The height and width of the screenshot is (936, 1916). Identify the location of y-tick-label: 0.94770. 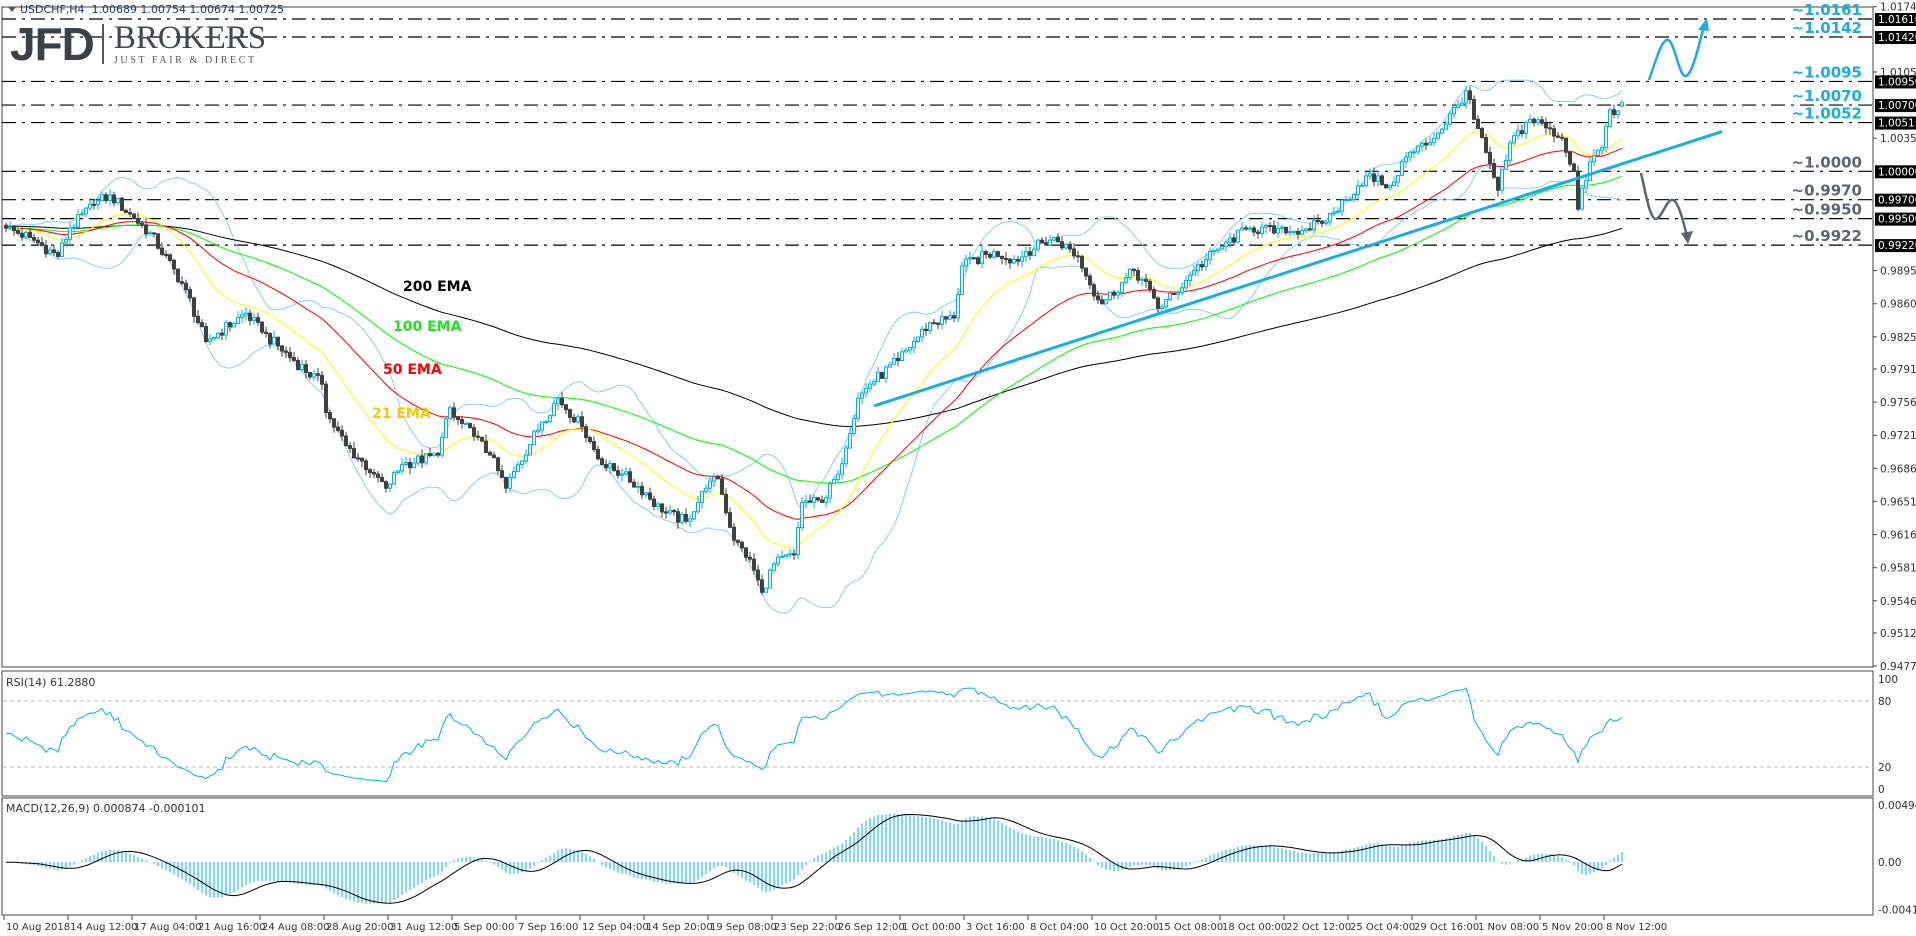
(1898, 667).